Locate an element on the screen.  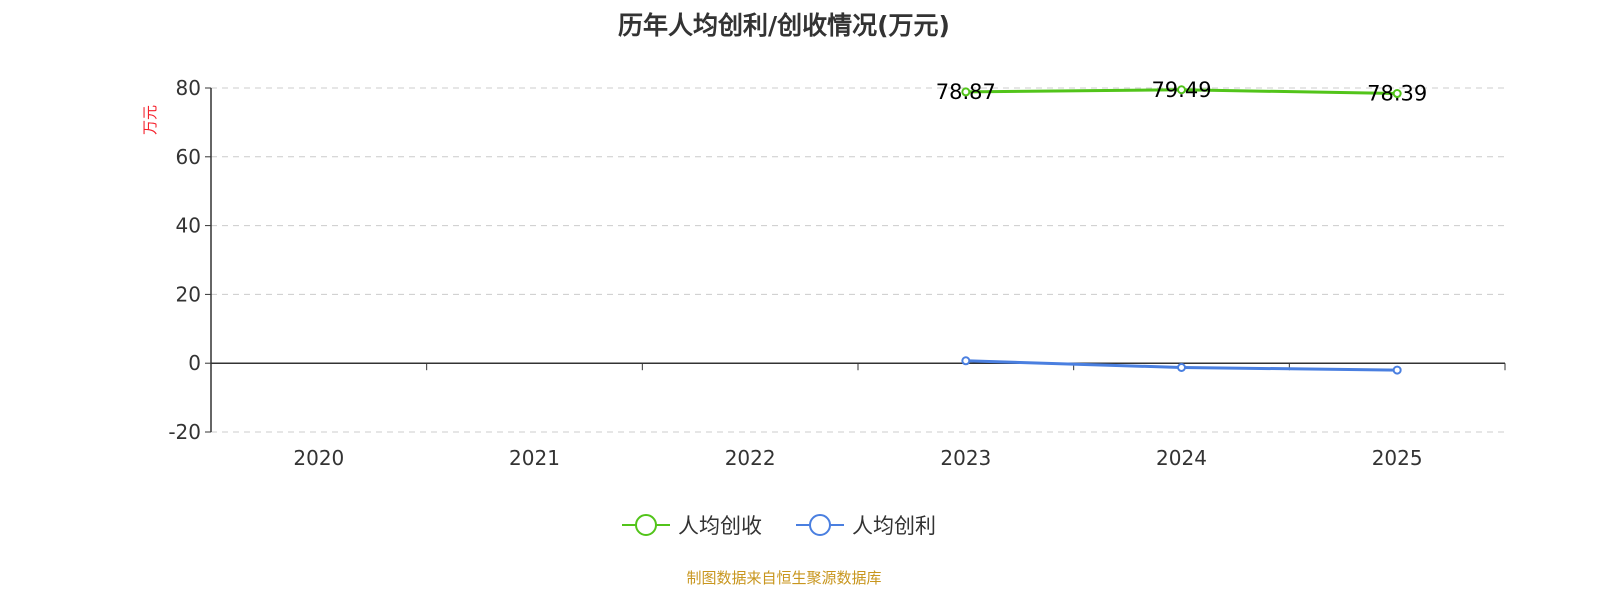
x-tick-label: 2025 is located at coordinates (1397, 458).